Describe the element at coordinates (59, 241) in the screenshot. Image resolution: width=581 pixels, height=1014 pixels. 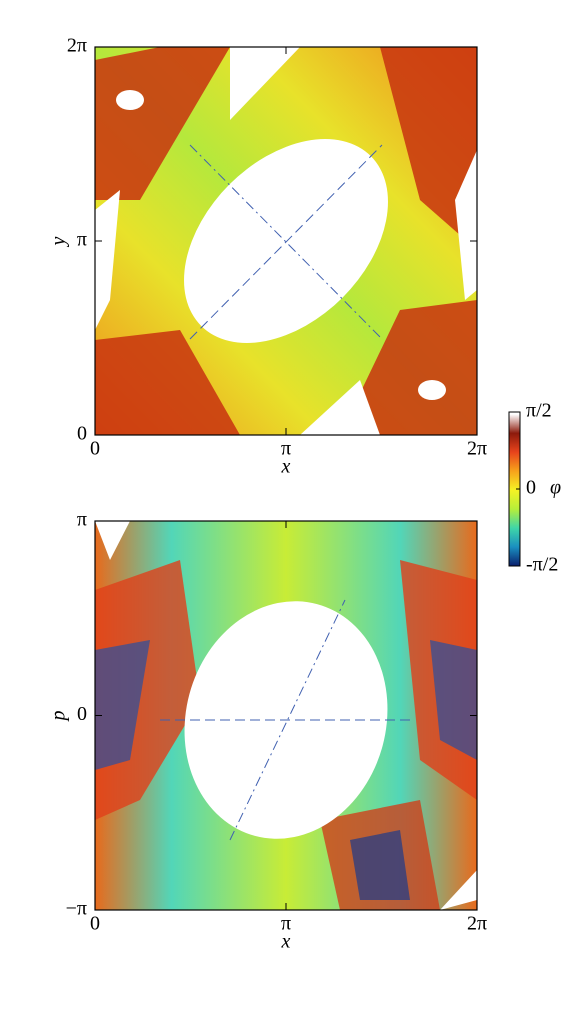
I see `y-axis-label: y` at that location.